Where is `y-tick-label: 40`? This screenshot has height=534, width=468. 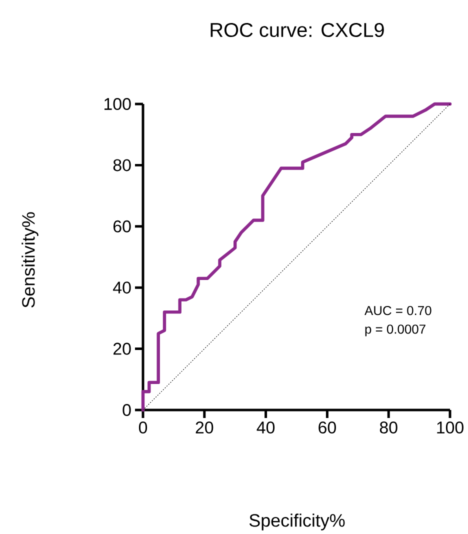
y-tick-label: 40 is located at coordinates (122, 288).